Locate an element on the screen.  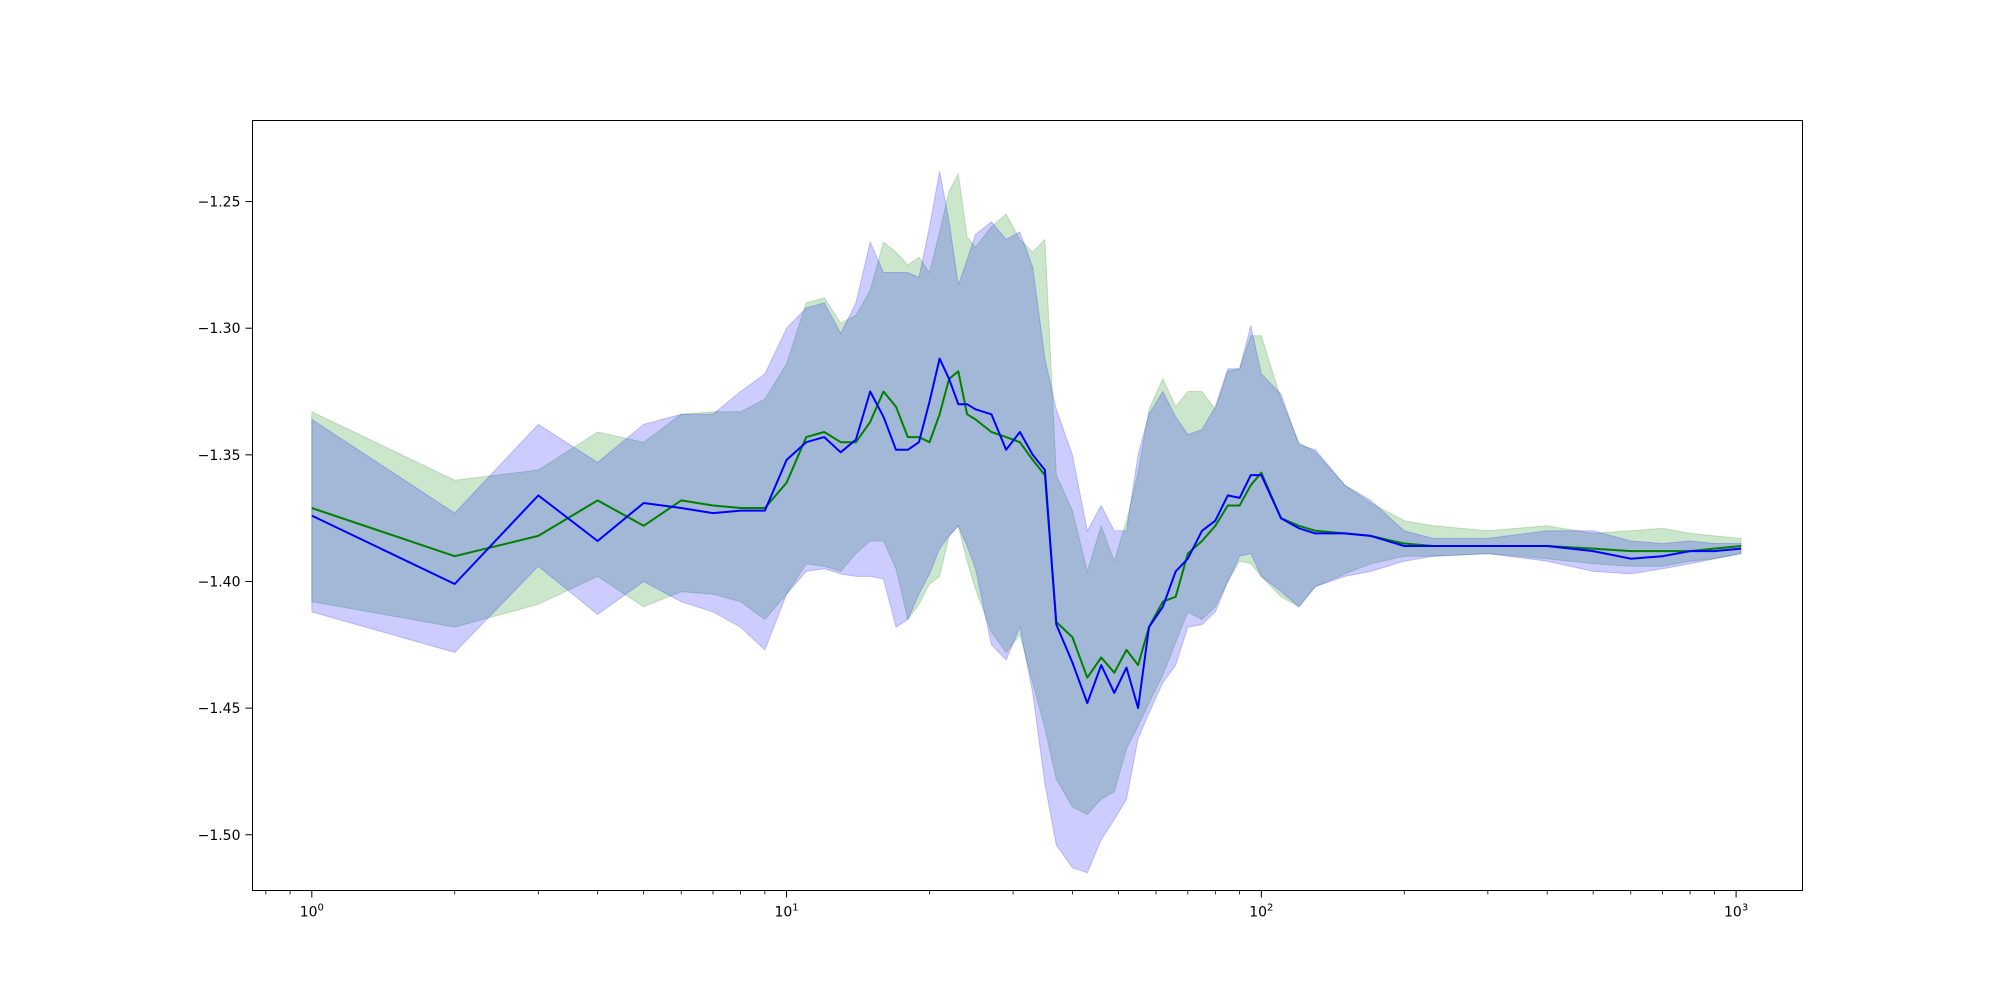
y-axis: −1.25 −1.30 −1.35 −1.40 −1.45 −1.50 is located at coordinates (225, 519).